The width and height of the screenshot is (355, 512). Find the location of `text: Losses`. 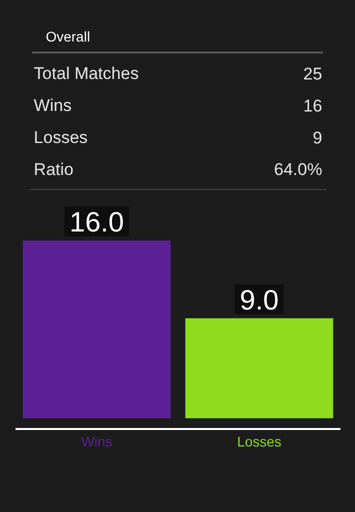

text: Losses is located at coordinates (61, 137).